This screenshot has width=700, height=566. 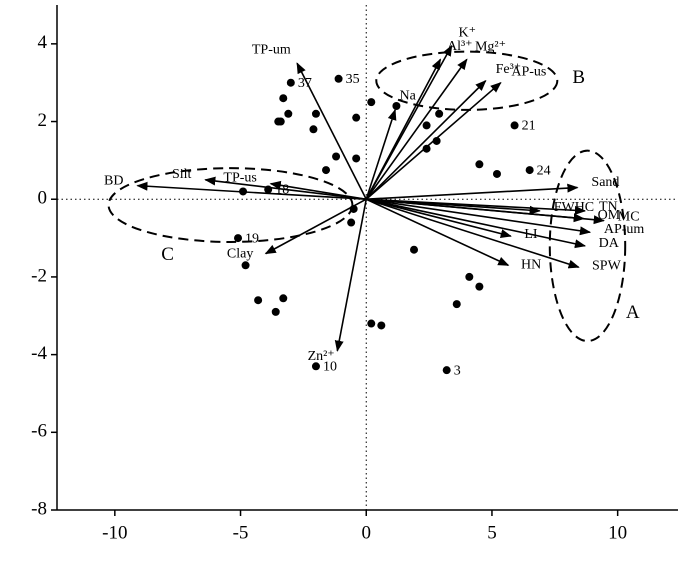 What do you see at coordinates (330, 366) in the screenshot?
I see `point-label: 10` at bounding box center [330, 366].